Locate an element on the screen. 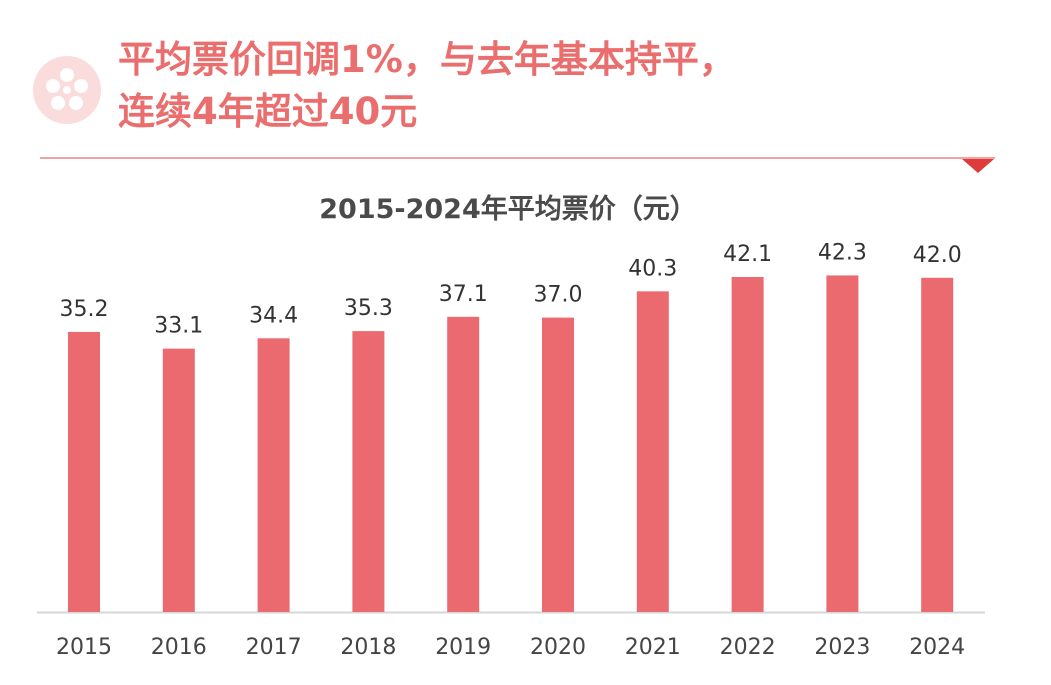  bar-2023 is located at coordinates (842, 443).